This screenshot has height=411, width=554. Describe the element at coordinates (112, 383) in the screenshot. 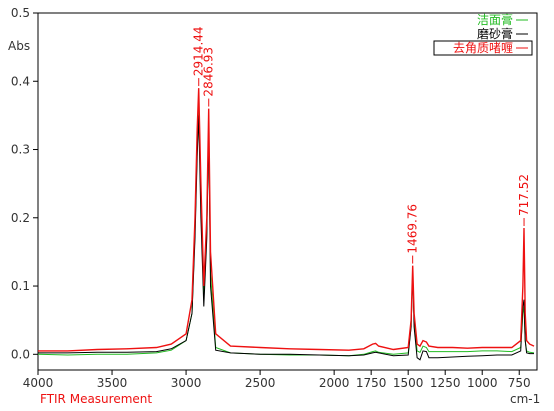

I see `x-tick-label: 3500` at that location.